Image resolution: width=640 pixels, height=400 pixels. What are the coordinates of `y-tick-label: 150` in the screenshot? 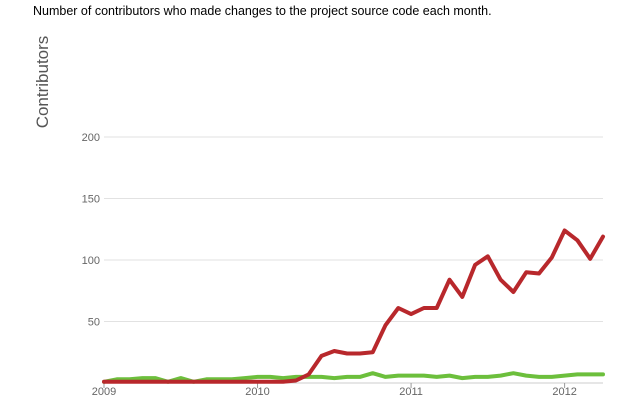 It's located at (91, 200).